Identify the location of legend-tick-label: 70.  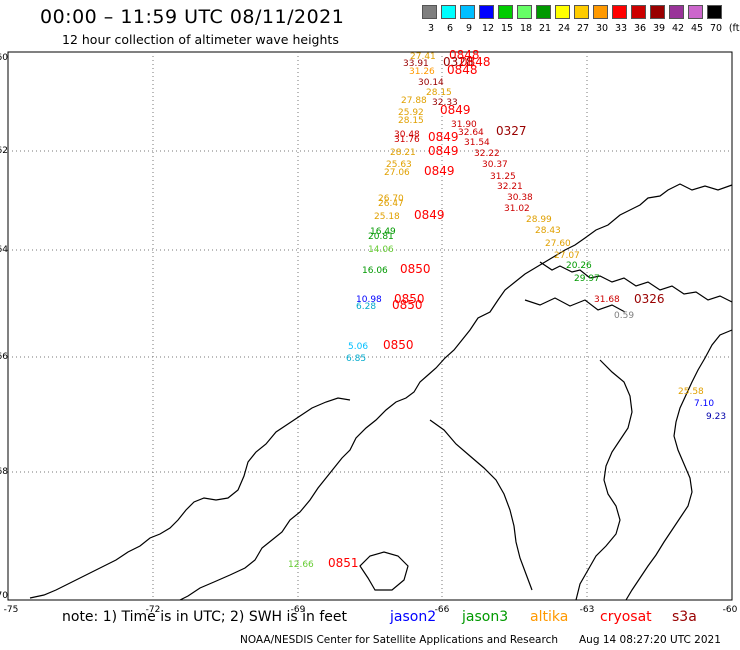
(716, 28).